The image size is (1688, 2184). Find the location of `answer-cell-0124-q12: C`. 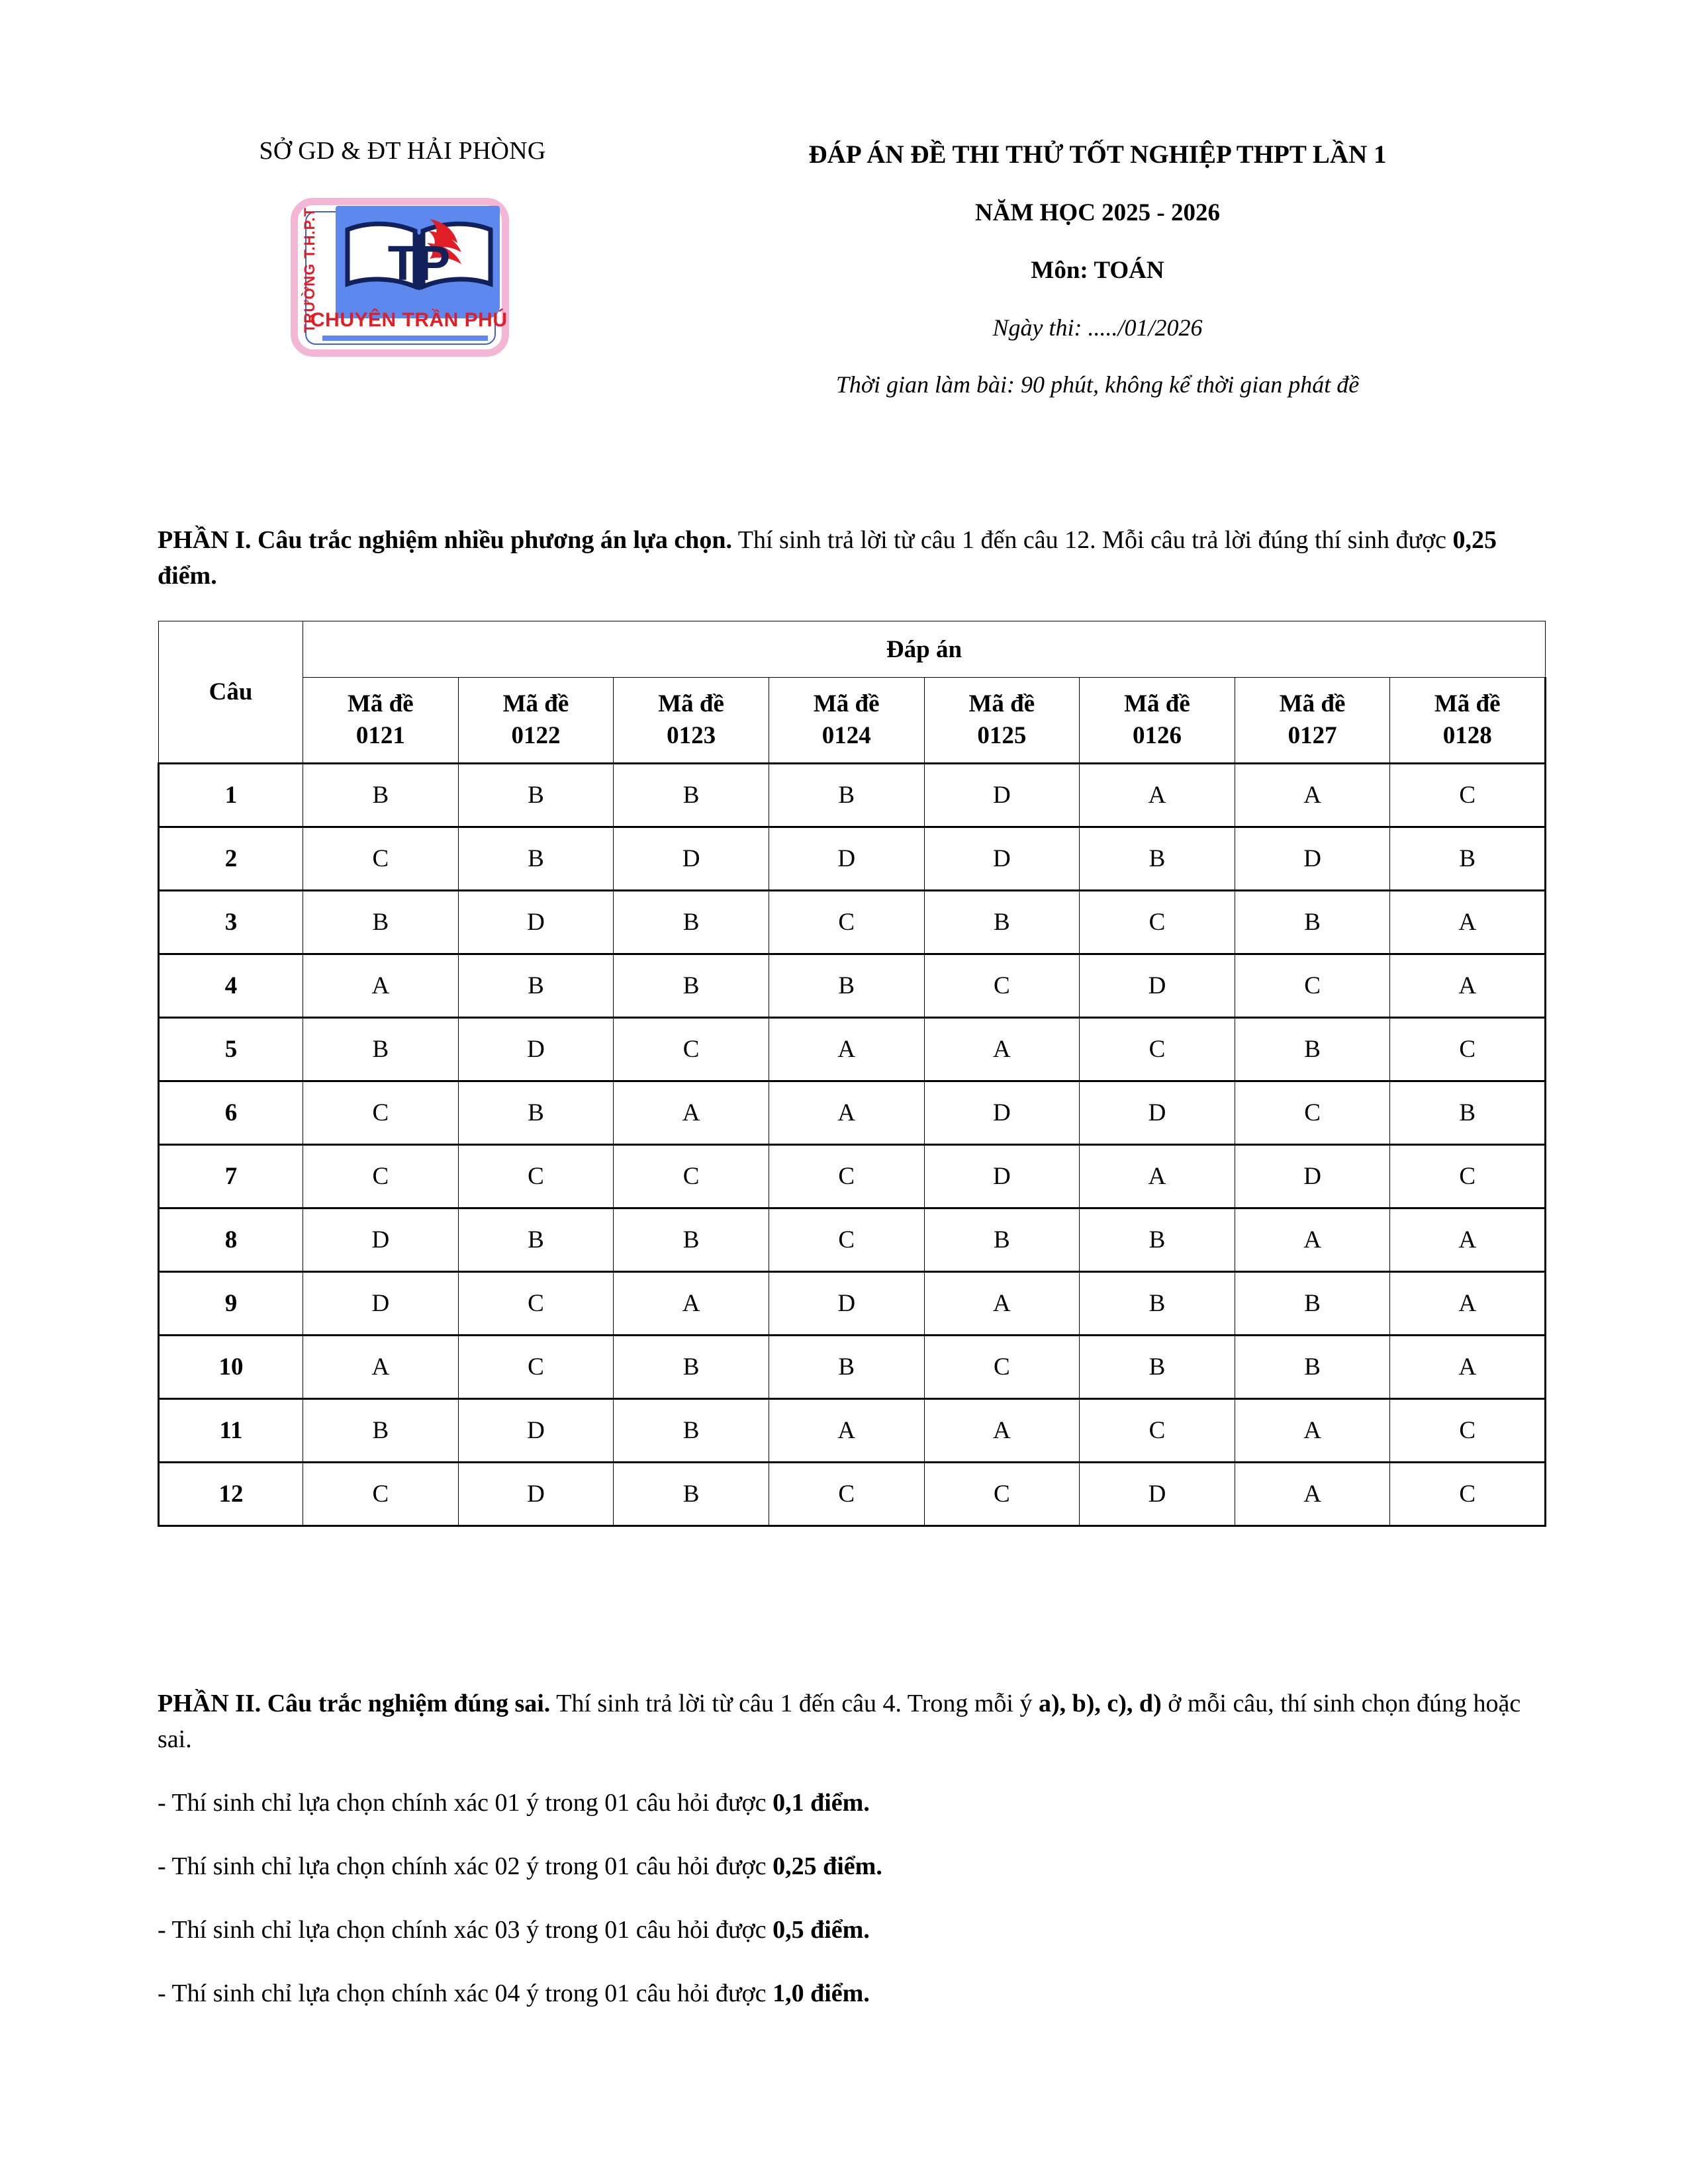

answer-cell-0124-q12: C is located at coordinates (846, 1494).